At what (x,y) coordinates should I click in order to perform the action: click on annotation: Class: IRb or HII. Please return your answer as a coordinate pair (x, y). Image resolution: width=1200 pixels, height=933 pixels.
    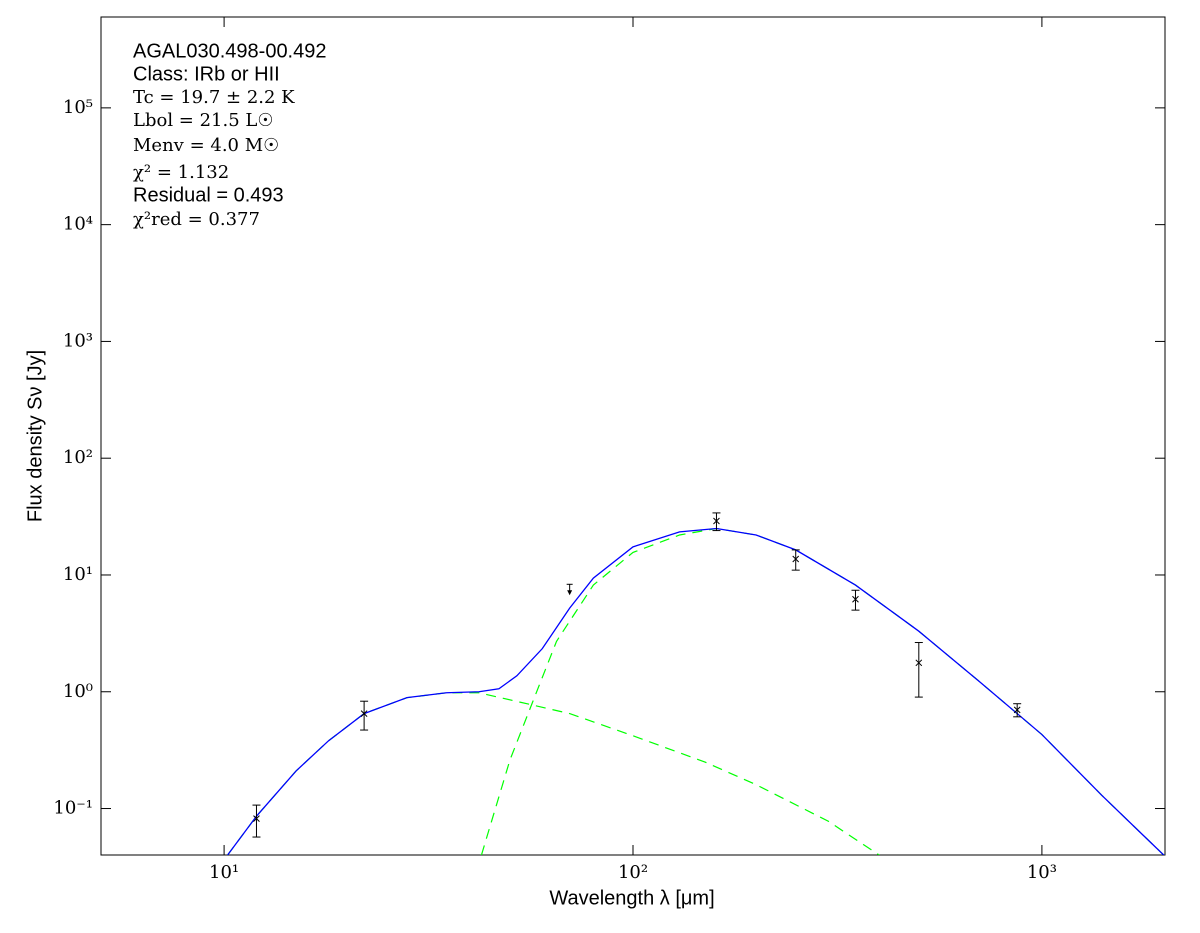
    Looking at the image, I should click on (206, 74).